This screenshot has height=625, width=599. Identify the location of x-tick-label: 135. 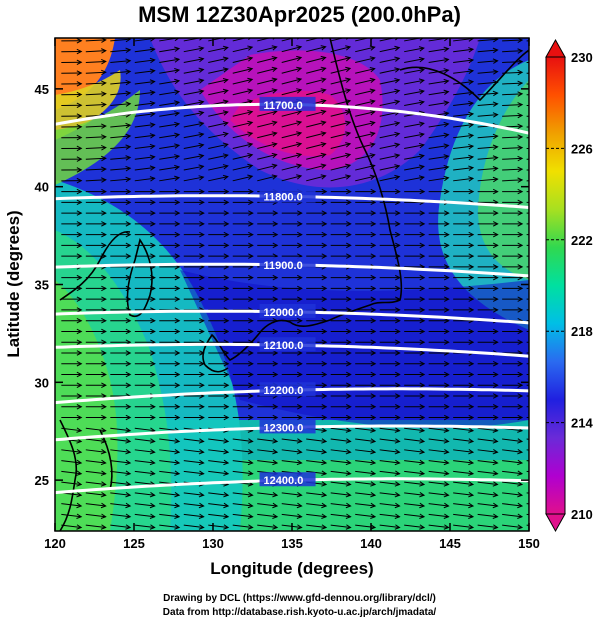
(292, 543).